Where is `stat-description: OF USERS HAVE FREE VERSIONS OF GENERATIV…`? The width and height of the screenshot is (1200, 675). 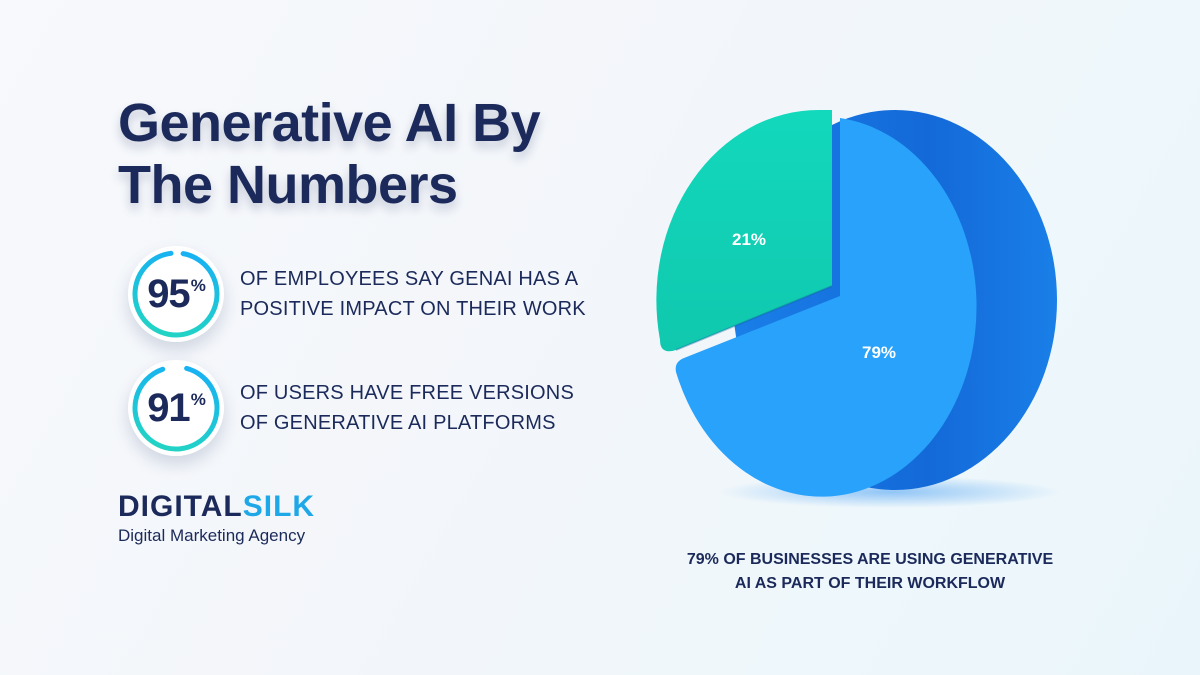 stat-description: OF USERS HAVE FREE VERSIONS OF GENERATIV… is located at coordinates (407, 408).